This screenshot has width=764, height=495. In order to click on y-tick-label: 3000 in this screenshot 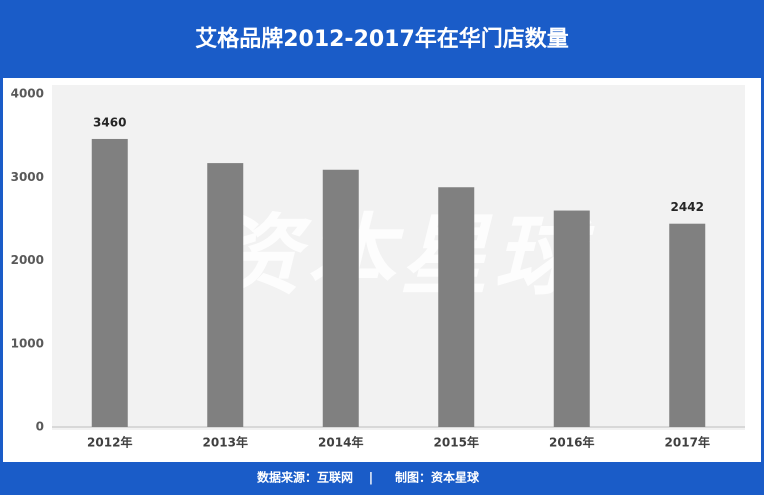, I will do `click(27, 177)`.